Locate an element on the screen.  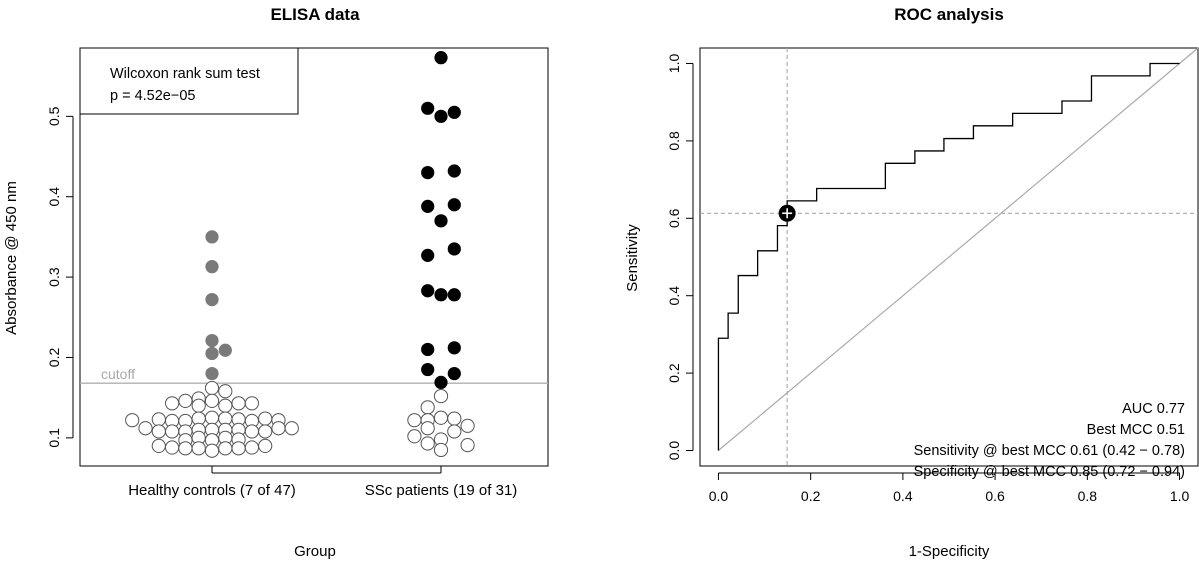
roc-x-tick-label: 0.6 is located at coordinates (995, 496).